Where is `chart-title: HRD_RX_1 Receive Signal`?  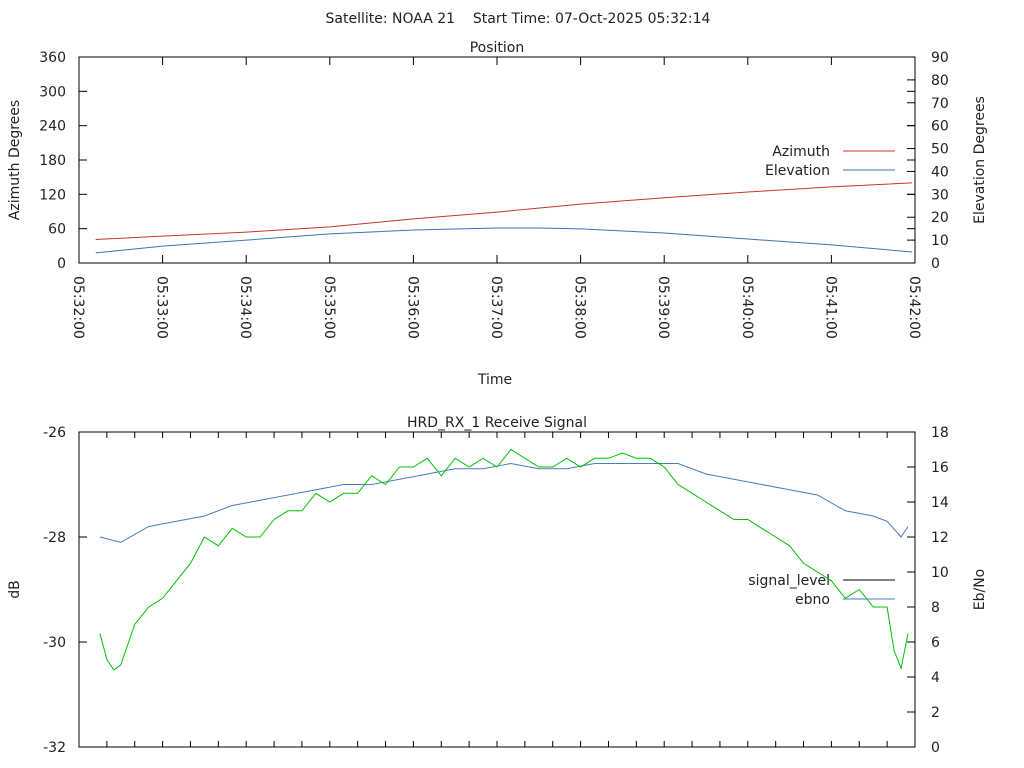
chart-title: HRD_RX_1 Receive Signal is located at coordinates (497, 423).